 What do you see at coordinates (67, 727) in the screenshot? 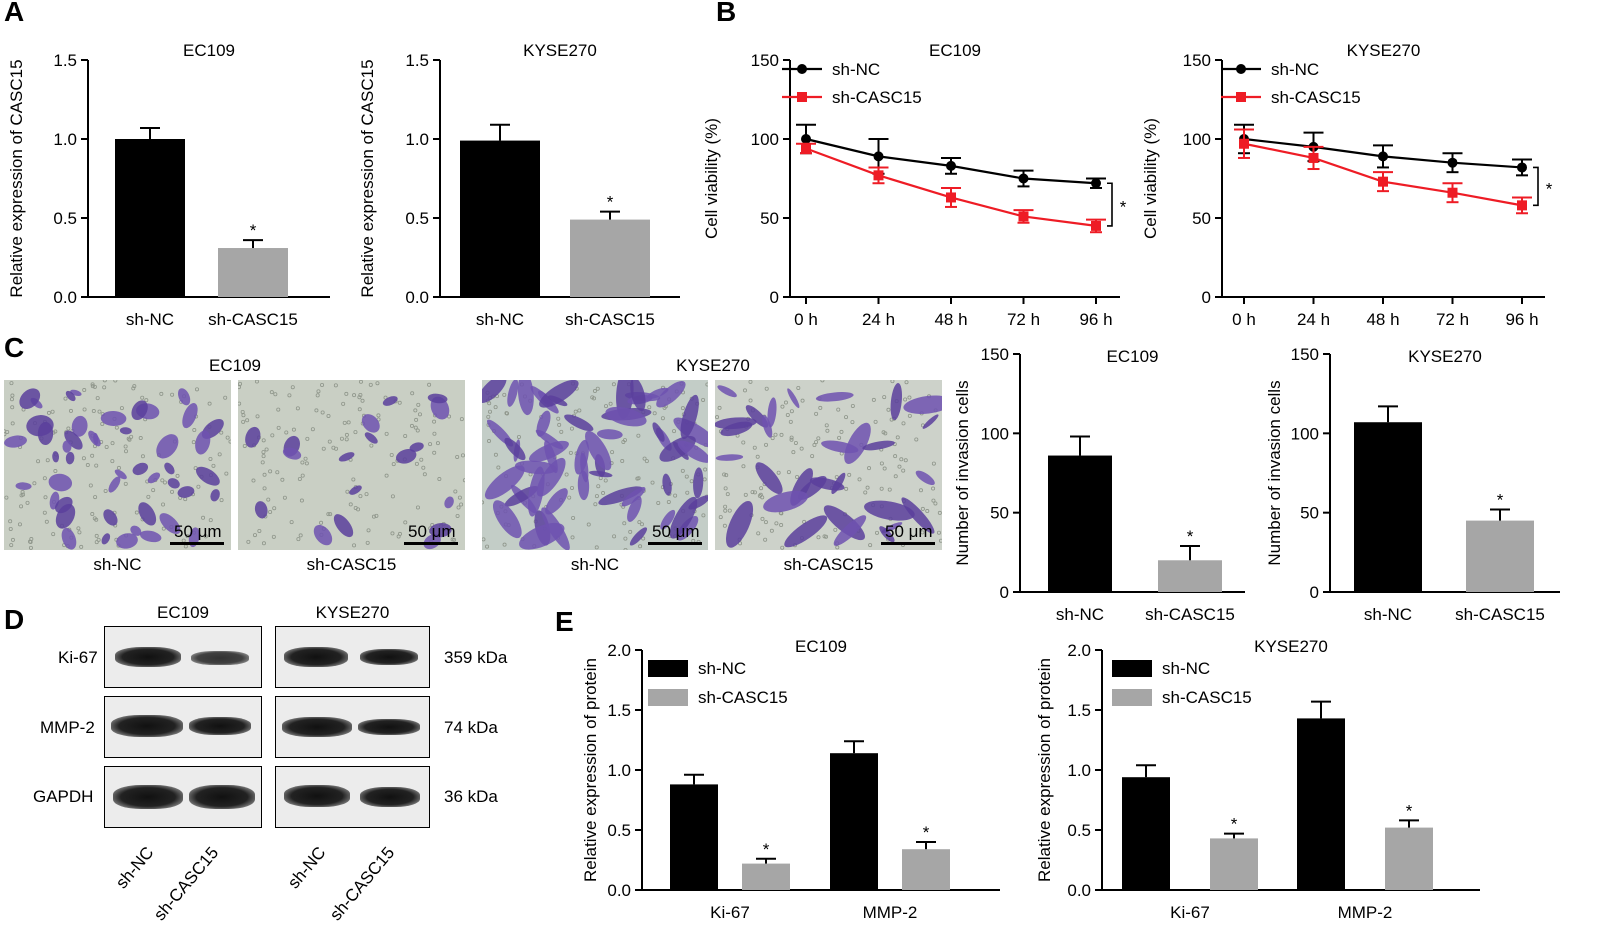
I see `blot-row-label-mmp2: MMP-2` at bounding box center [67, 727].